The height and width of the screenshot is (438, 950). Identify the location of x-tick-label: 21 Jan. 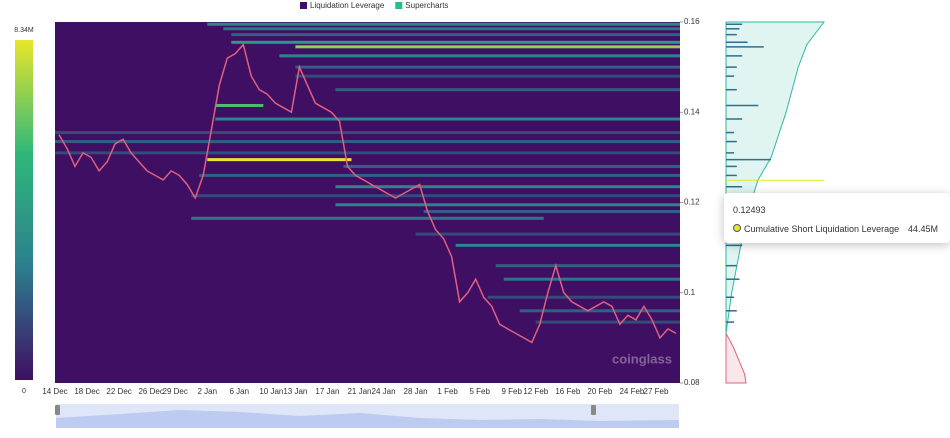
(359, 391).